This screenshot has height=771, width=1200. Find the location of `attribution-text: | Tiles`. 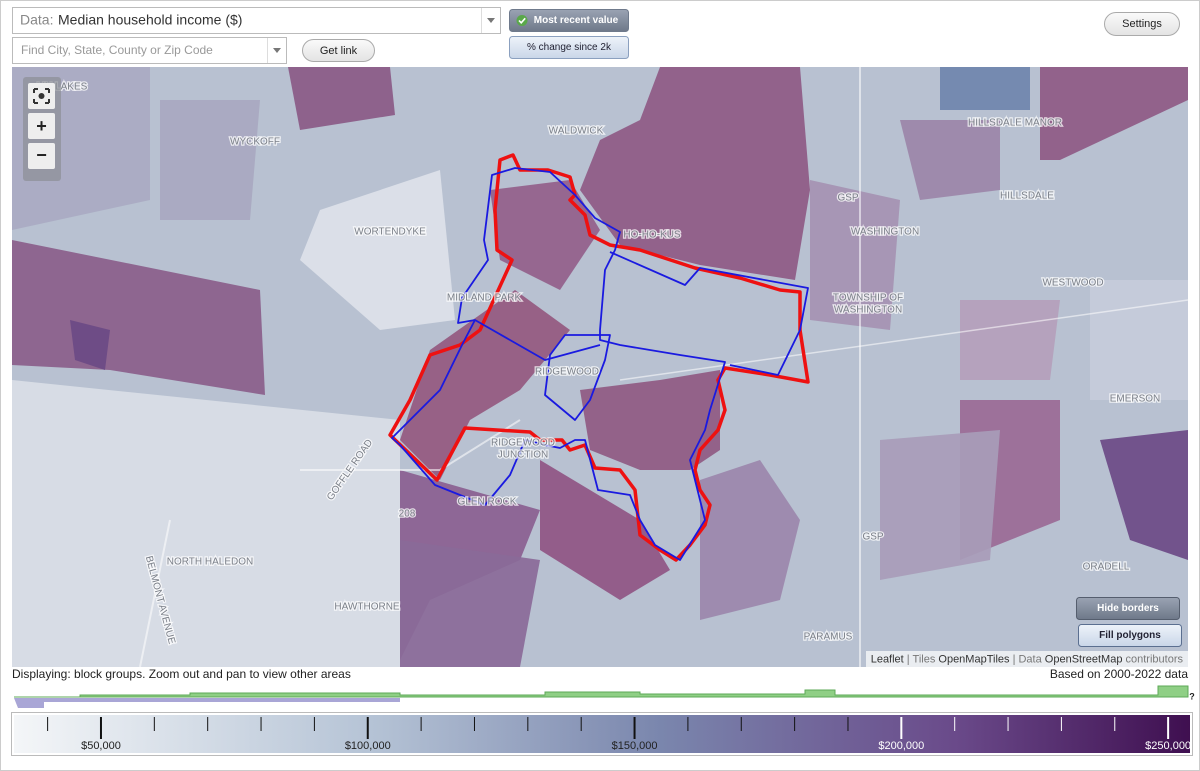

attribution-text: | Tiles is located at coordinates (921, 659).